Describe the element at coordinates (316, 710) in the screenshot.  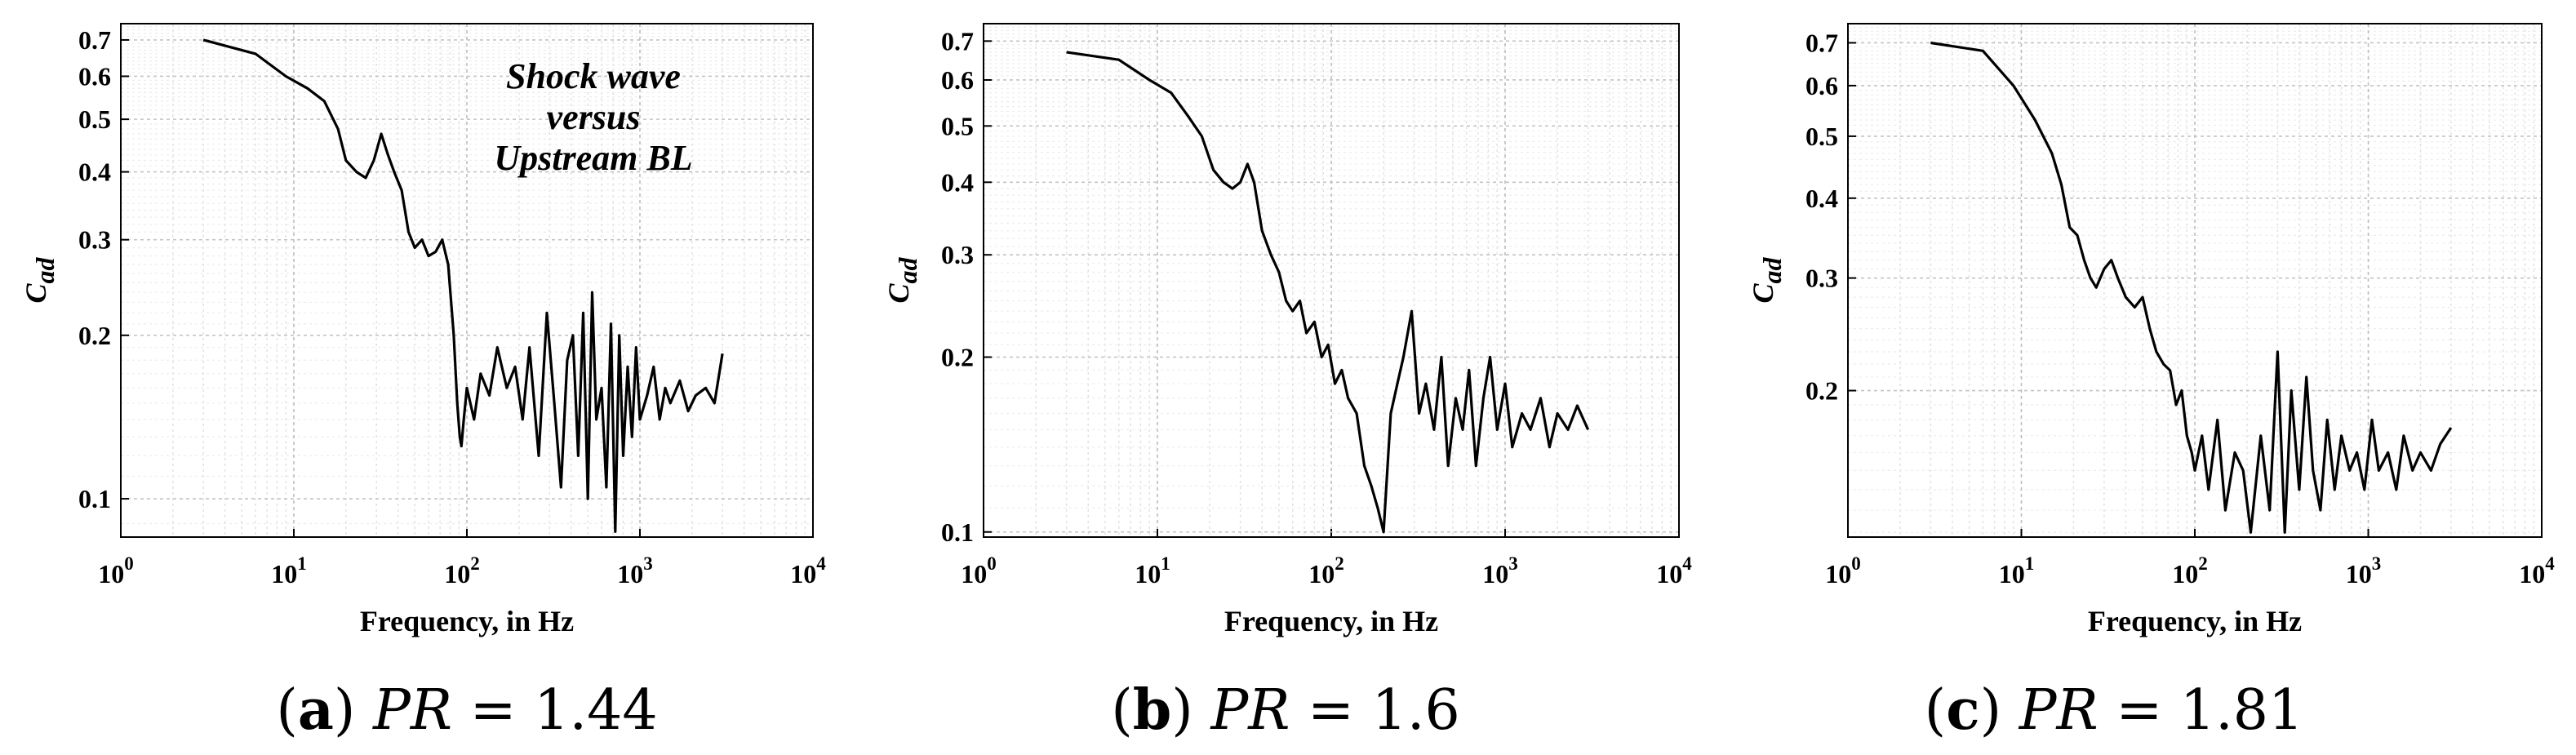
I see `caption-label: a` at that location.